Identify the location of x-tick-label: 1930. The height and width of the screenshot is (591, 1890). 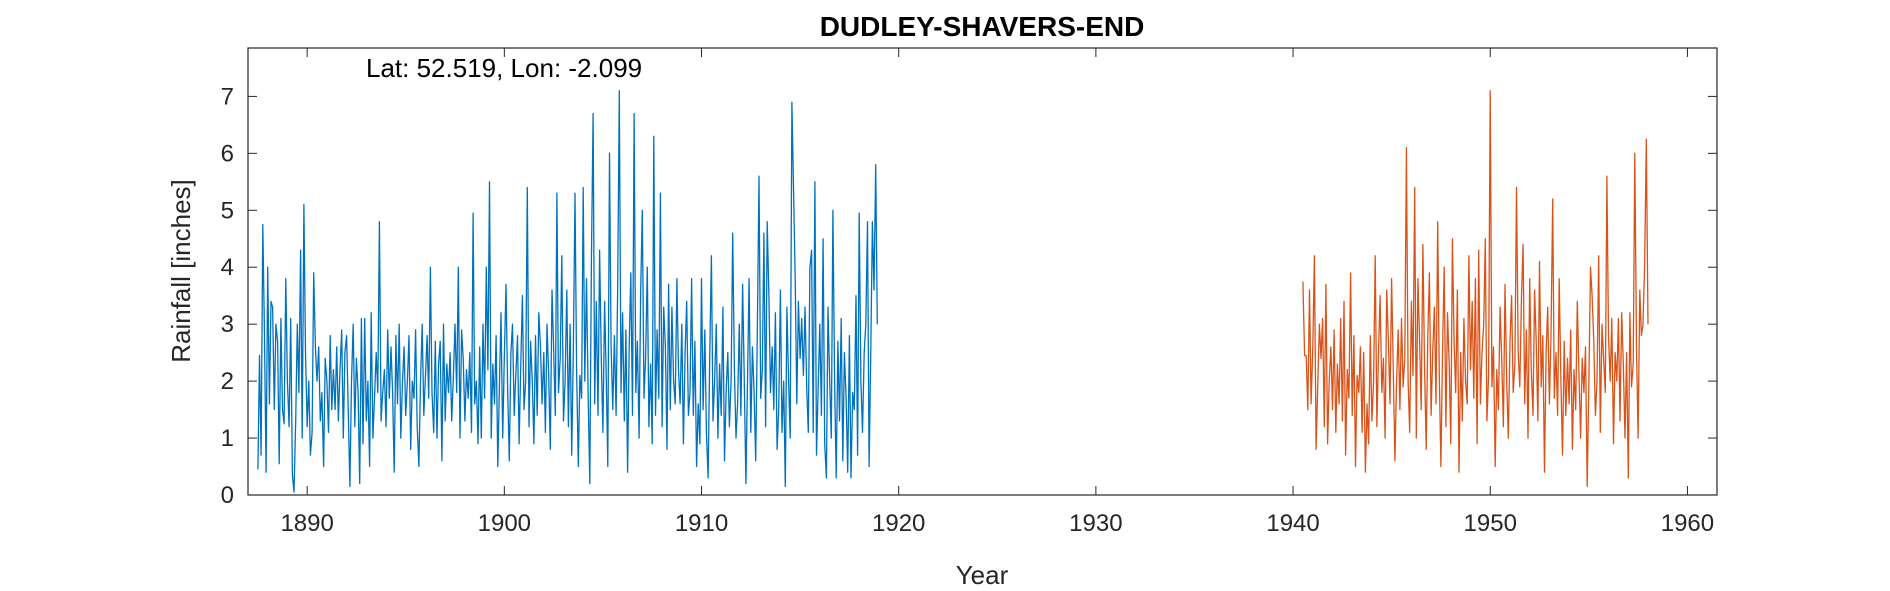
(1095, 523).